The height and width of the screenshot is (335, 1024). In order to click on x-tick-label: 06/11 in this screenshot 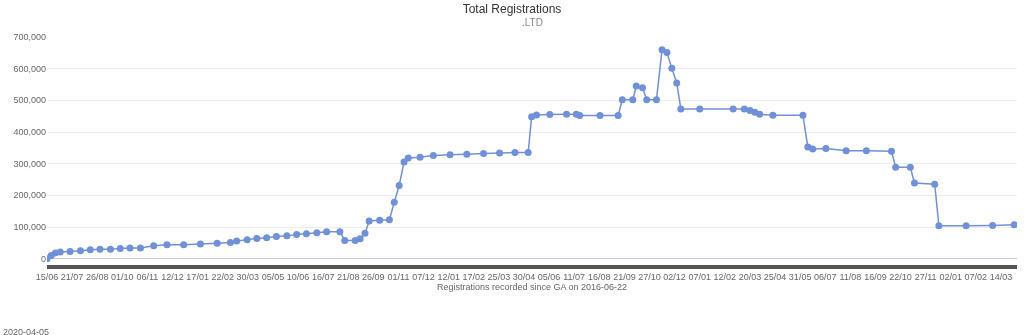, I will do `click(147, 276)`.